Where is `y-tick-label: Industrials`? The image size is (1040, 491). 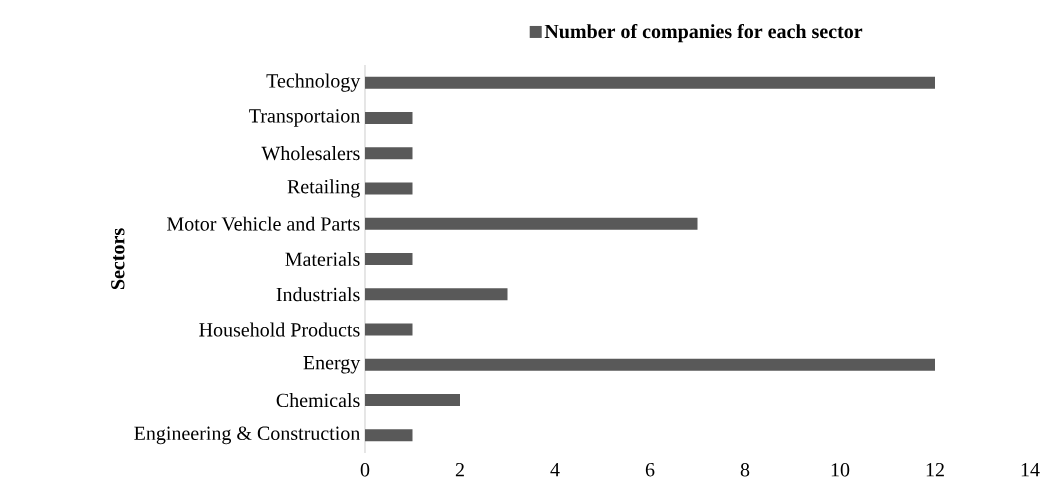 y-tick-label: Industrials is located at coordinates (318, 294).